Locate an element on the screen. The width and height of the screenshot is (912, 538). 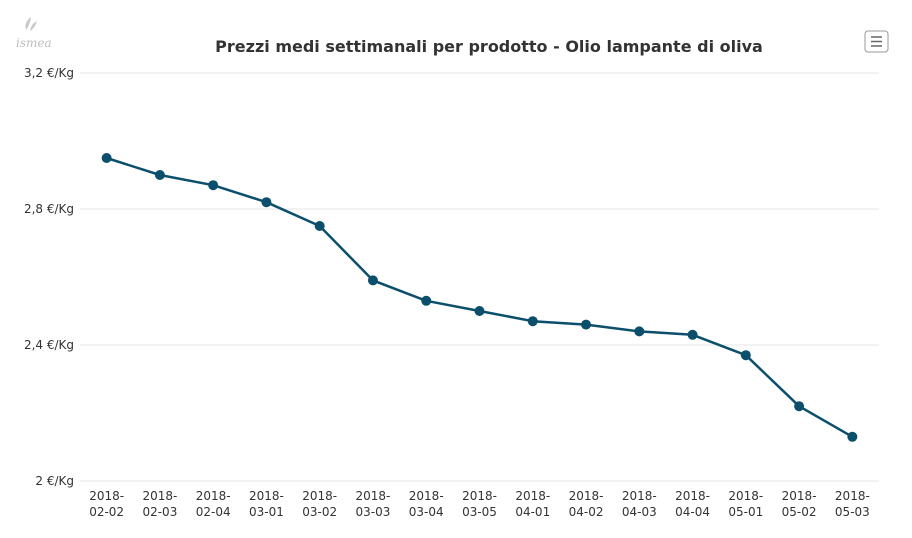
x-tick-label: 2018-03-03 is located at coordinates (373, 504).